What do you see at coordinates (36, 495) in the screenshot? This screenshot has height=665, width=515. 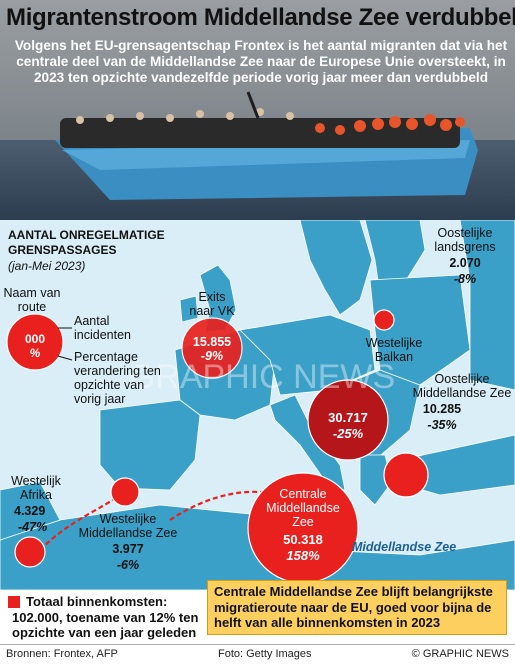 I see `west-afrika-name2: Afrika` at bounding box center [36, 495].